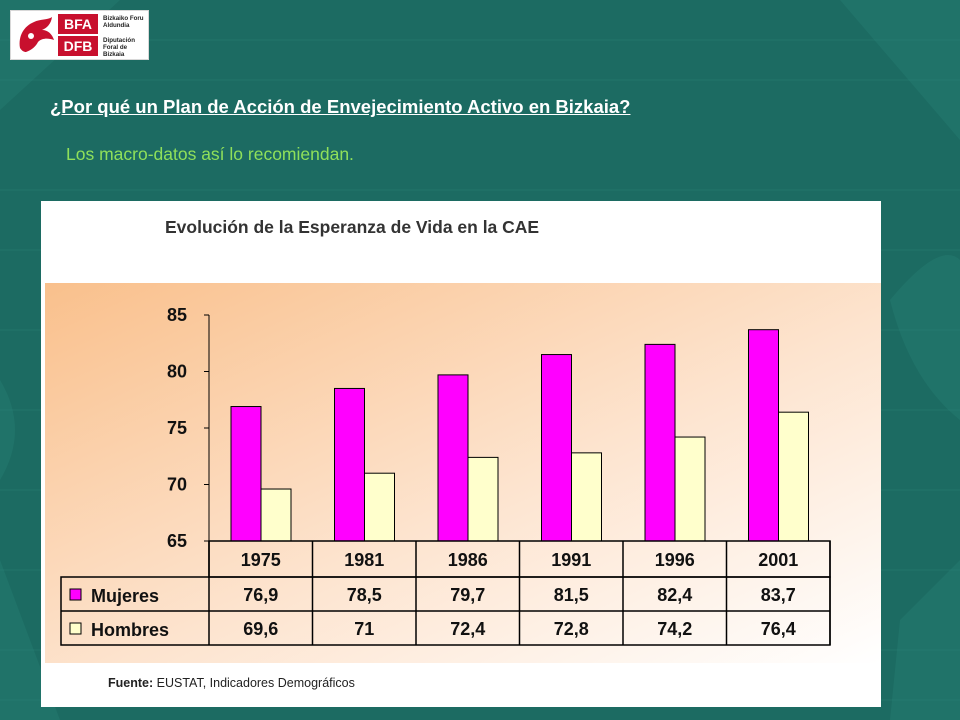  I want to click on data-label-mujeres: 81,5, so click(571, 595).